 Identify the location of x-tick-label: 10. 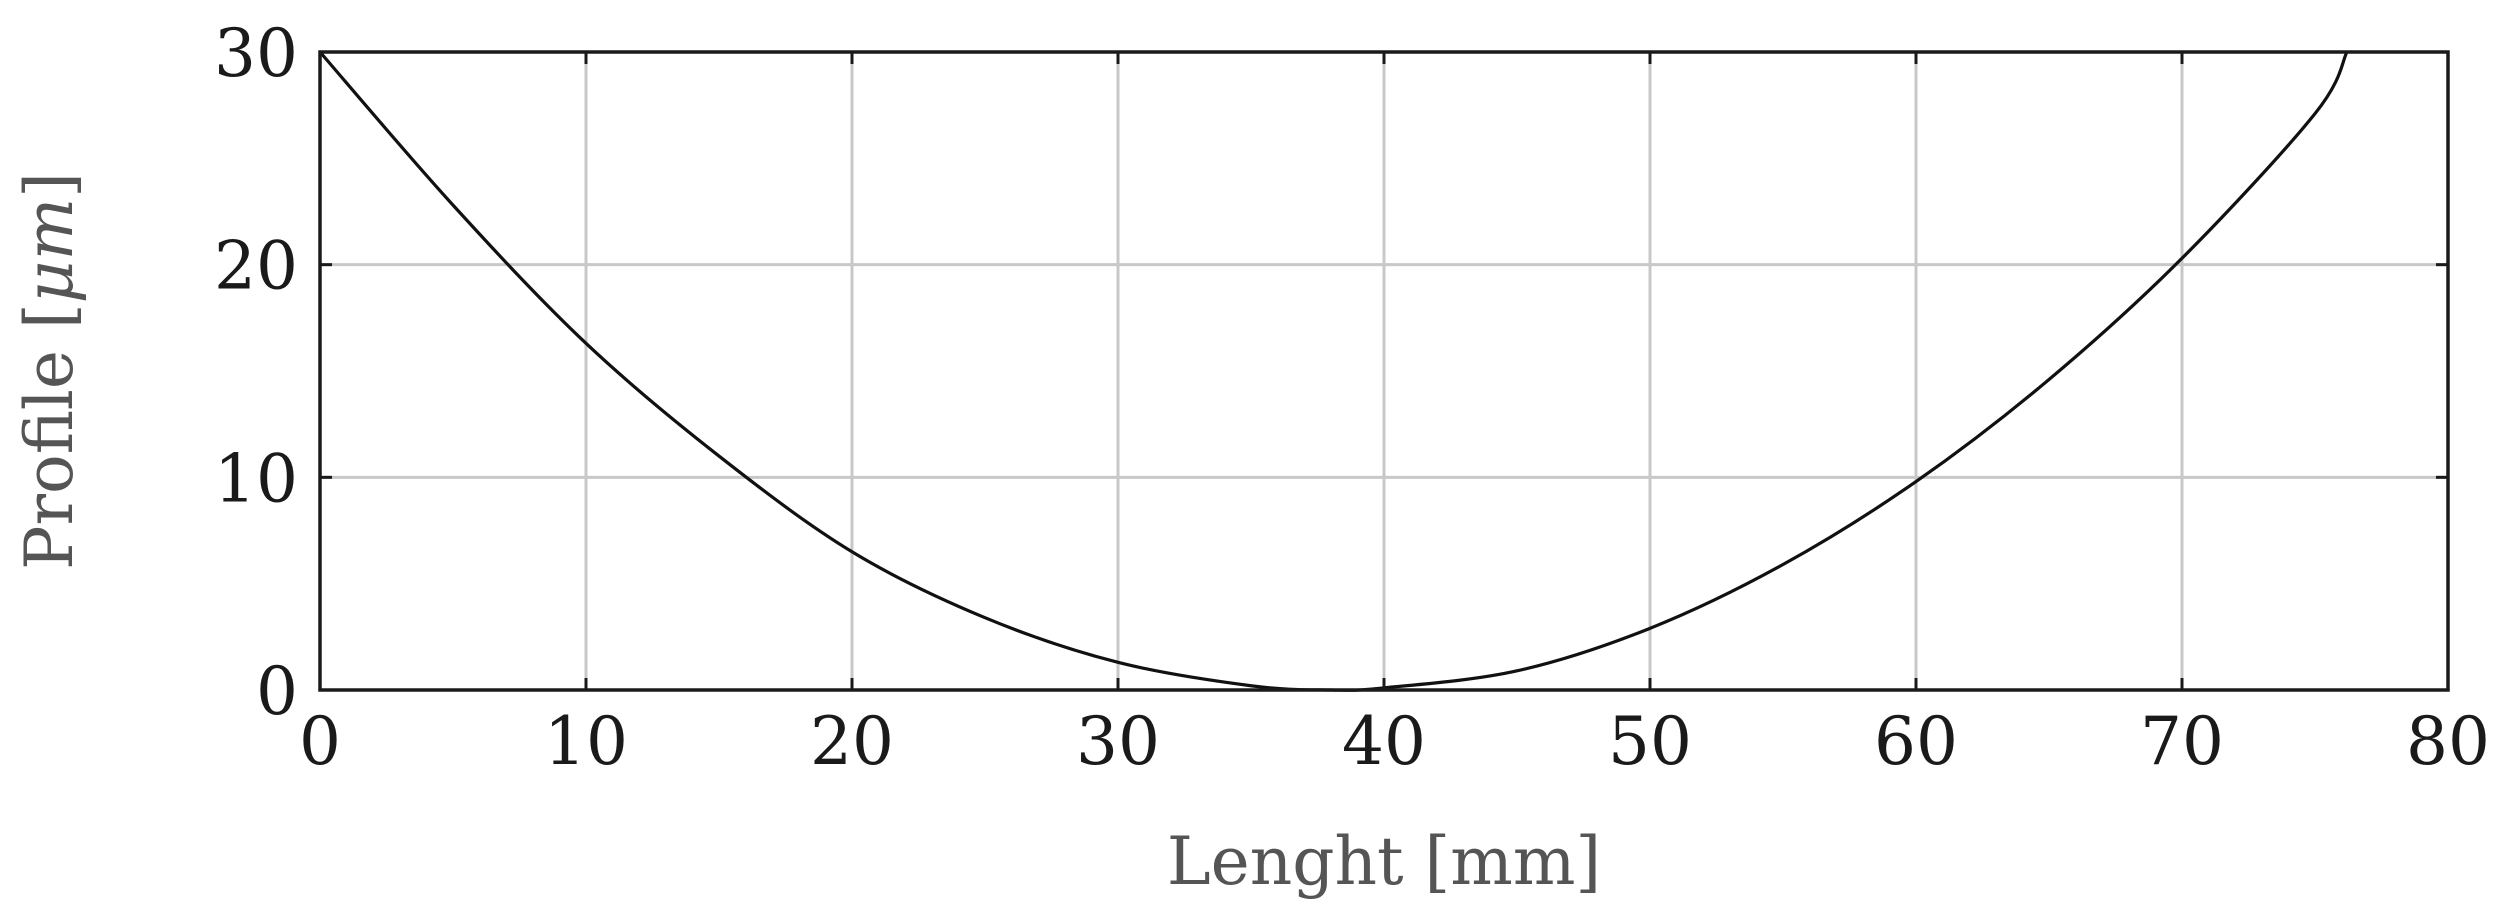
(586, 741).